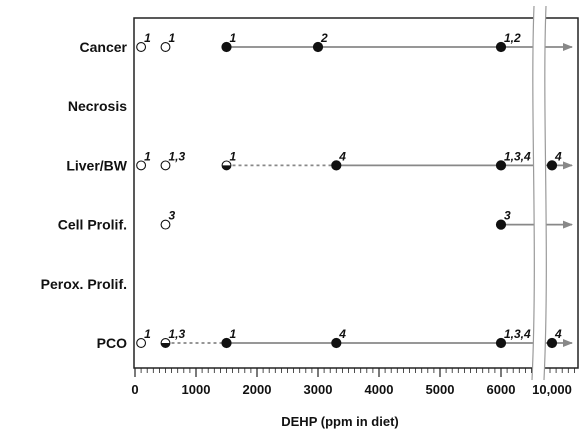  I want to click on row-label-cell-prolif: Cell Prolif., so click(92, 225).